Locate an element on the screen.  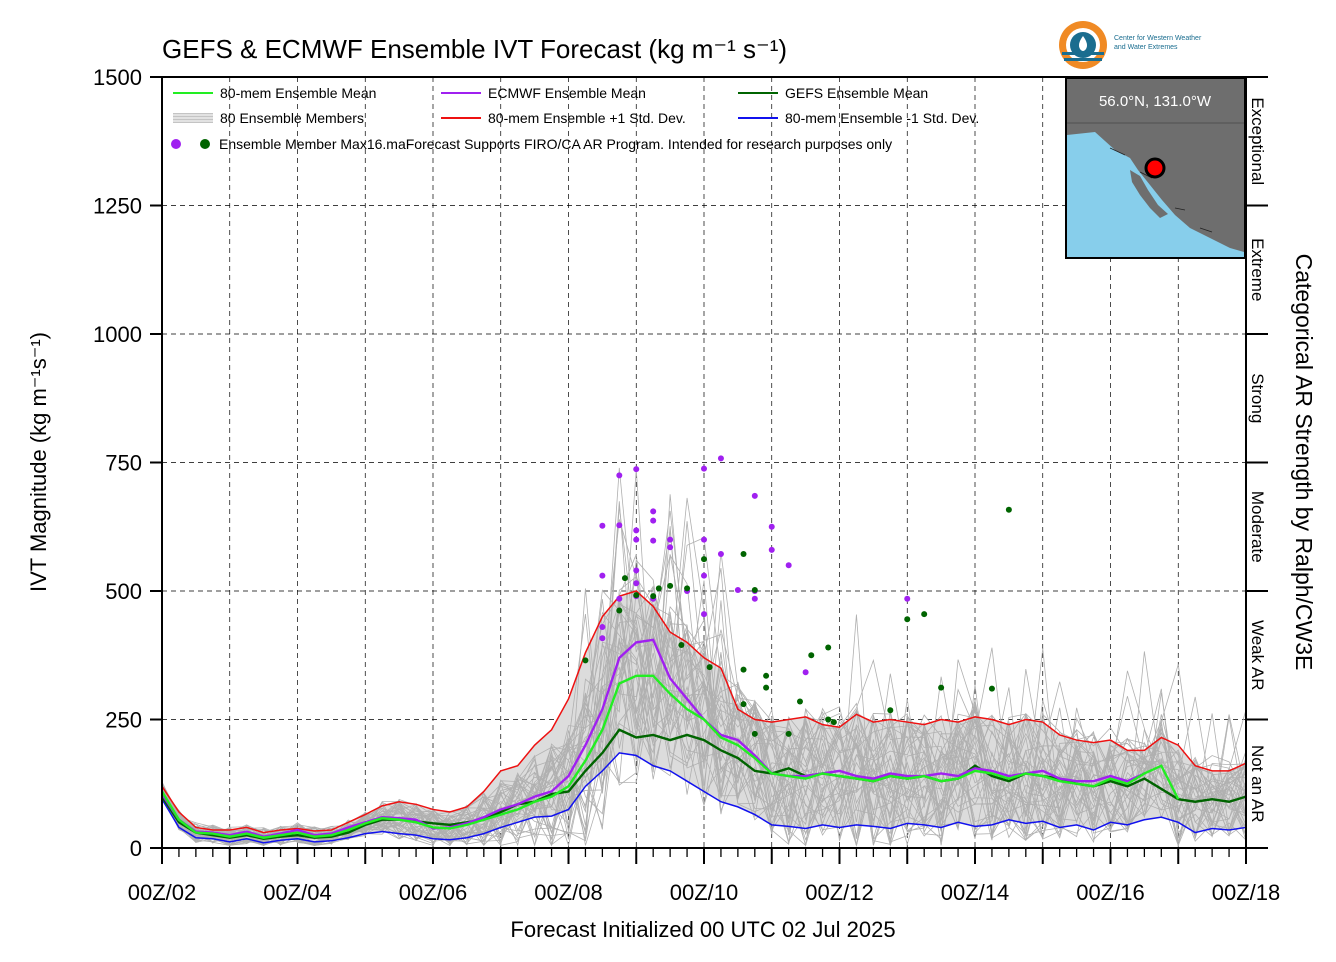
gefs-ensemble-mean-line is located at coordinates (703, 784).